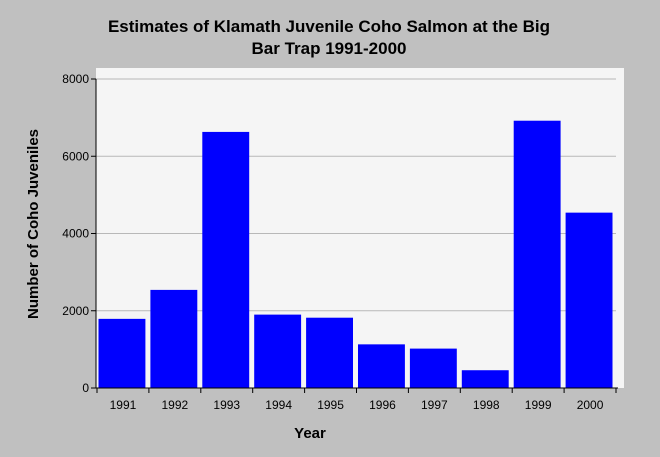  I want to click on x-tick-label-1998: 1998, so click(486, 405).